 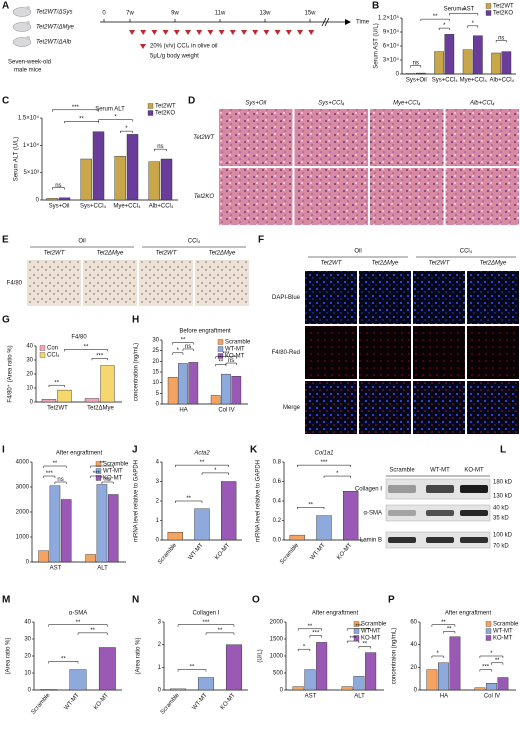 I want to click on x-tick-label: AST, so click(x=56, y=569).